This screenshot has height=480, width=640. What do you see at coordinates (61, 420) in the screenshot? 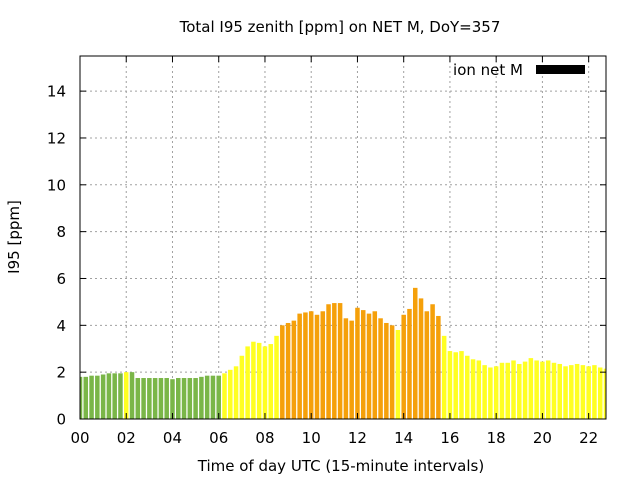
I see `y-tick-label: 0` at bounding box center [61, 420].